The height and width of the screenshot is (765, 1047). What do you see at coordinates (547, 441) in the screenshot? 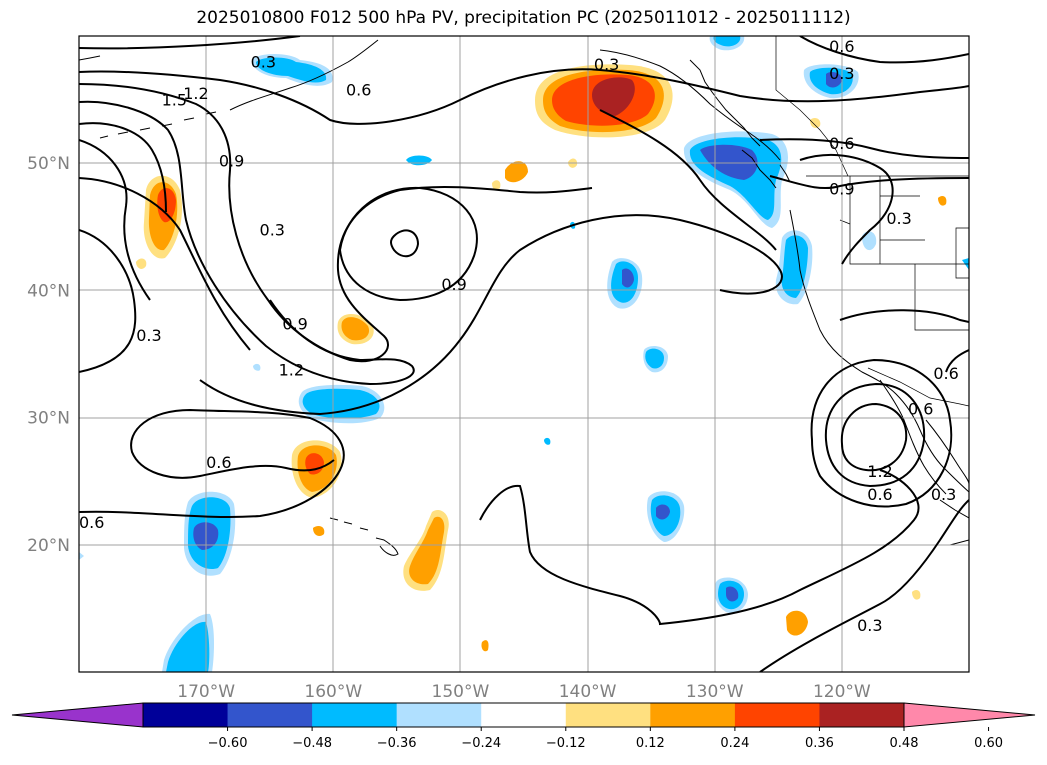
I see `precip-negative-spot-b` at bounding box center [547, 441].